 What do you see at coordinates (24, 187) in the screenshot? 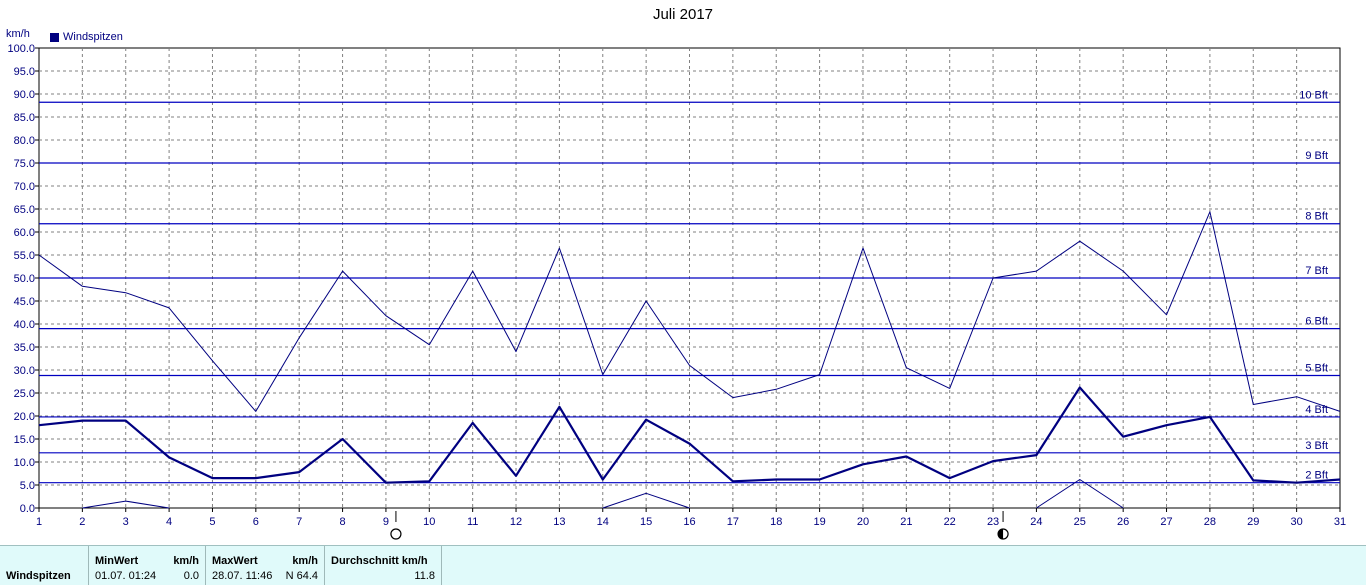
I see `y-tick-label: 70.0` at bounding box center [24, 187].